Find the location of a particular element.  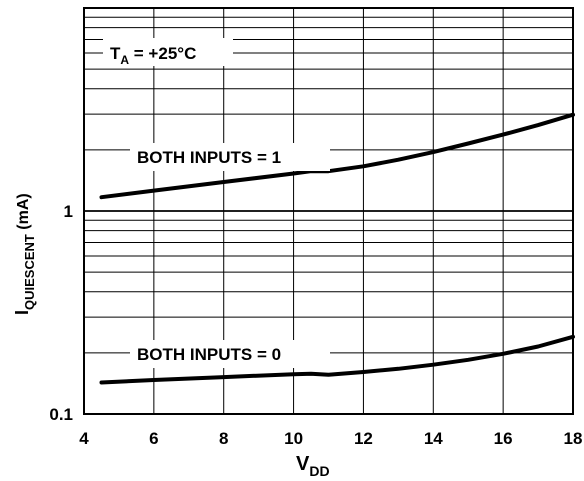

temperature-annotation-text: TA = +25°C is located at coordinates (153, 55).